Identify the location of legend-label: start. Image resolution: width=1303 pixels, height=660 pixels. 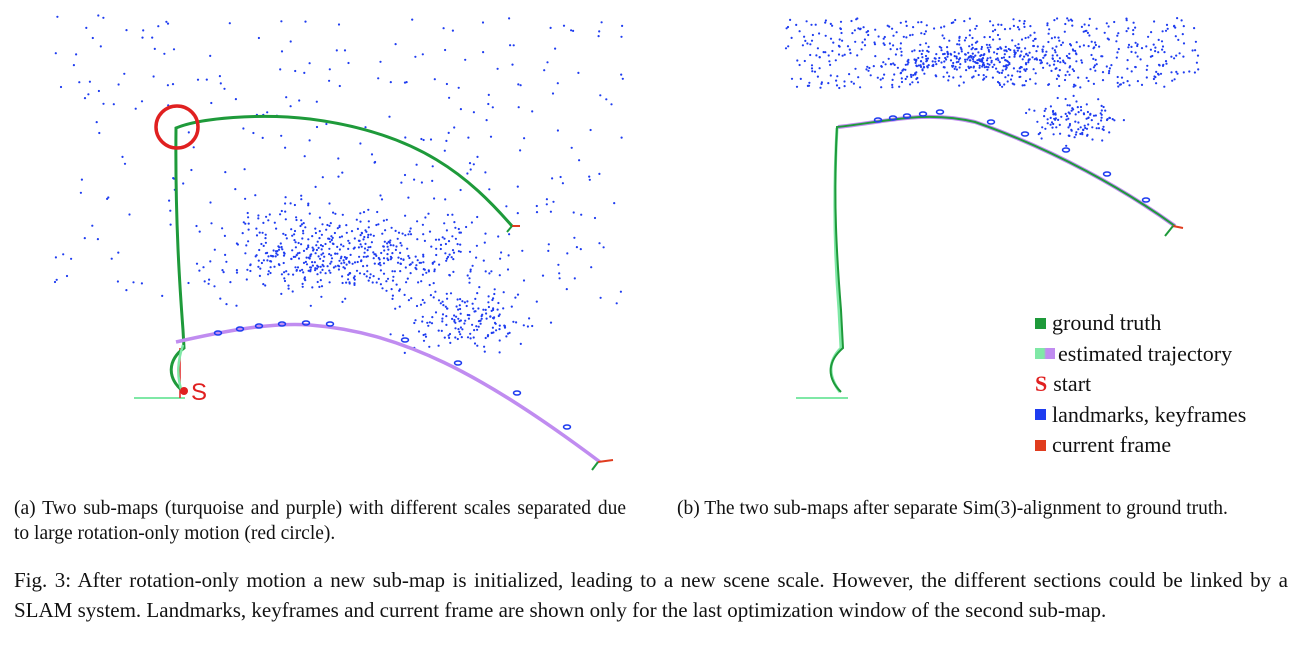
(1072, 383).